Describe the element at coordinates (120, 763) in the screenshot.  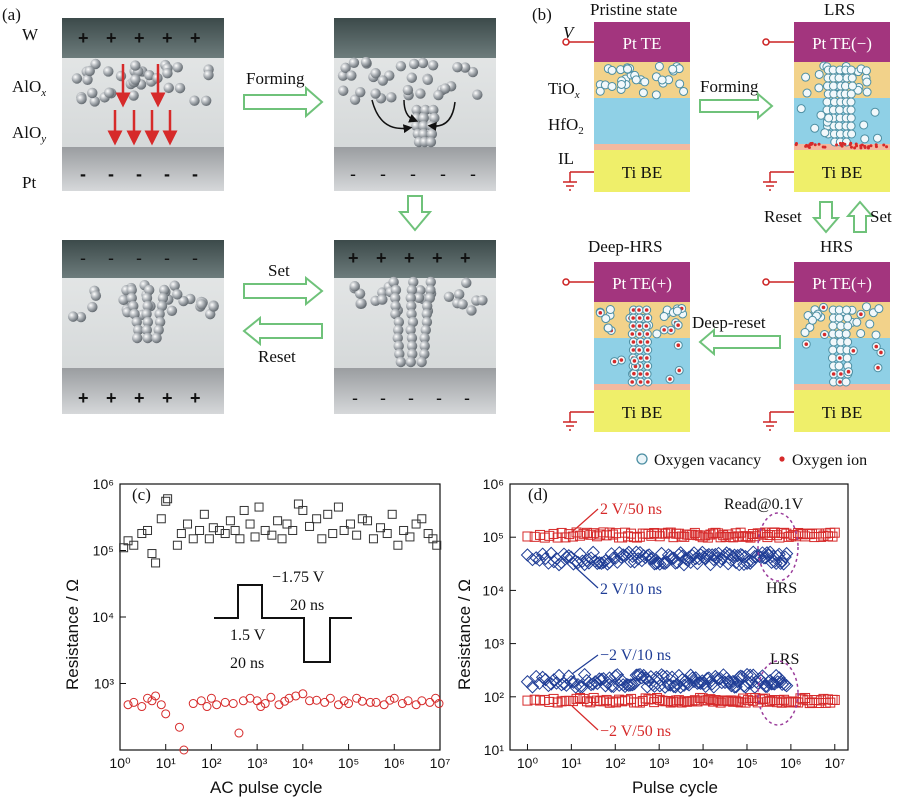
I see `x-tick-label: 10⁰` at that location.